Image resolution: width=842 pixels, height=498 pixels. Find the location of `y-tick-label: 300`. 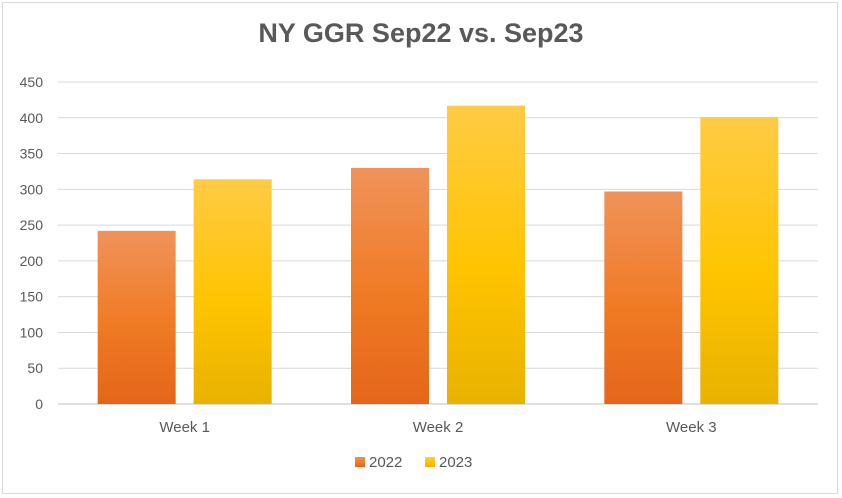

y-tick-label: 300 is located at coordinates (32, 189).